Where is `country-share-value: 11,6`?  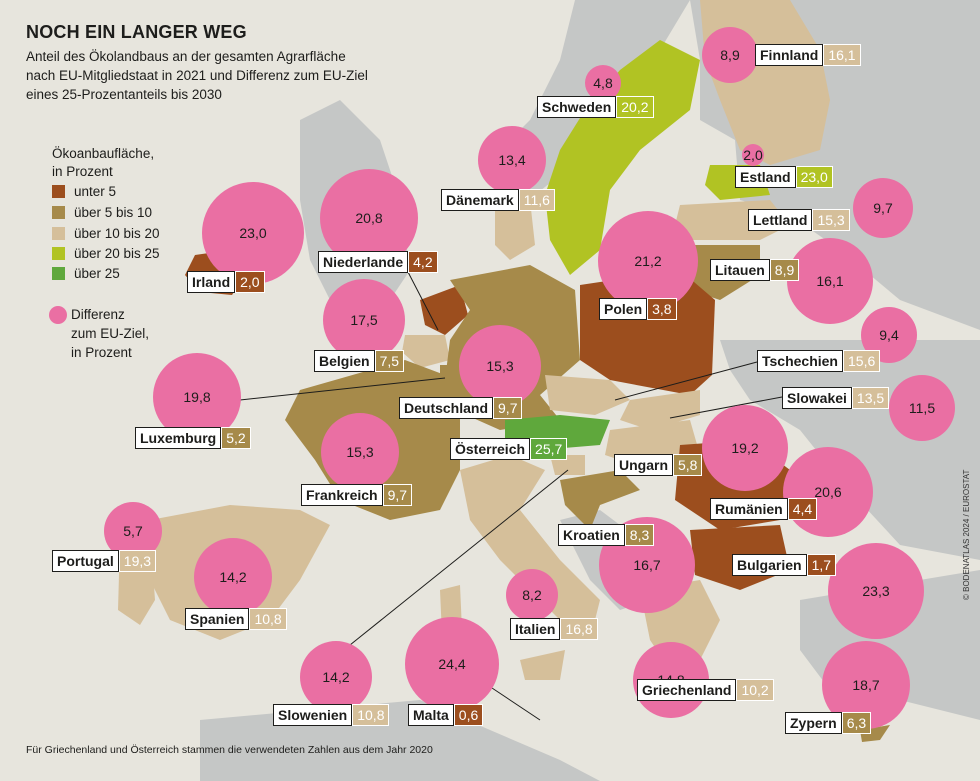 country-share-value: 11,6 is located at coordinates (536, 200).